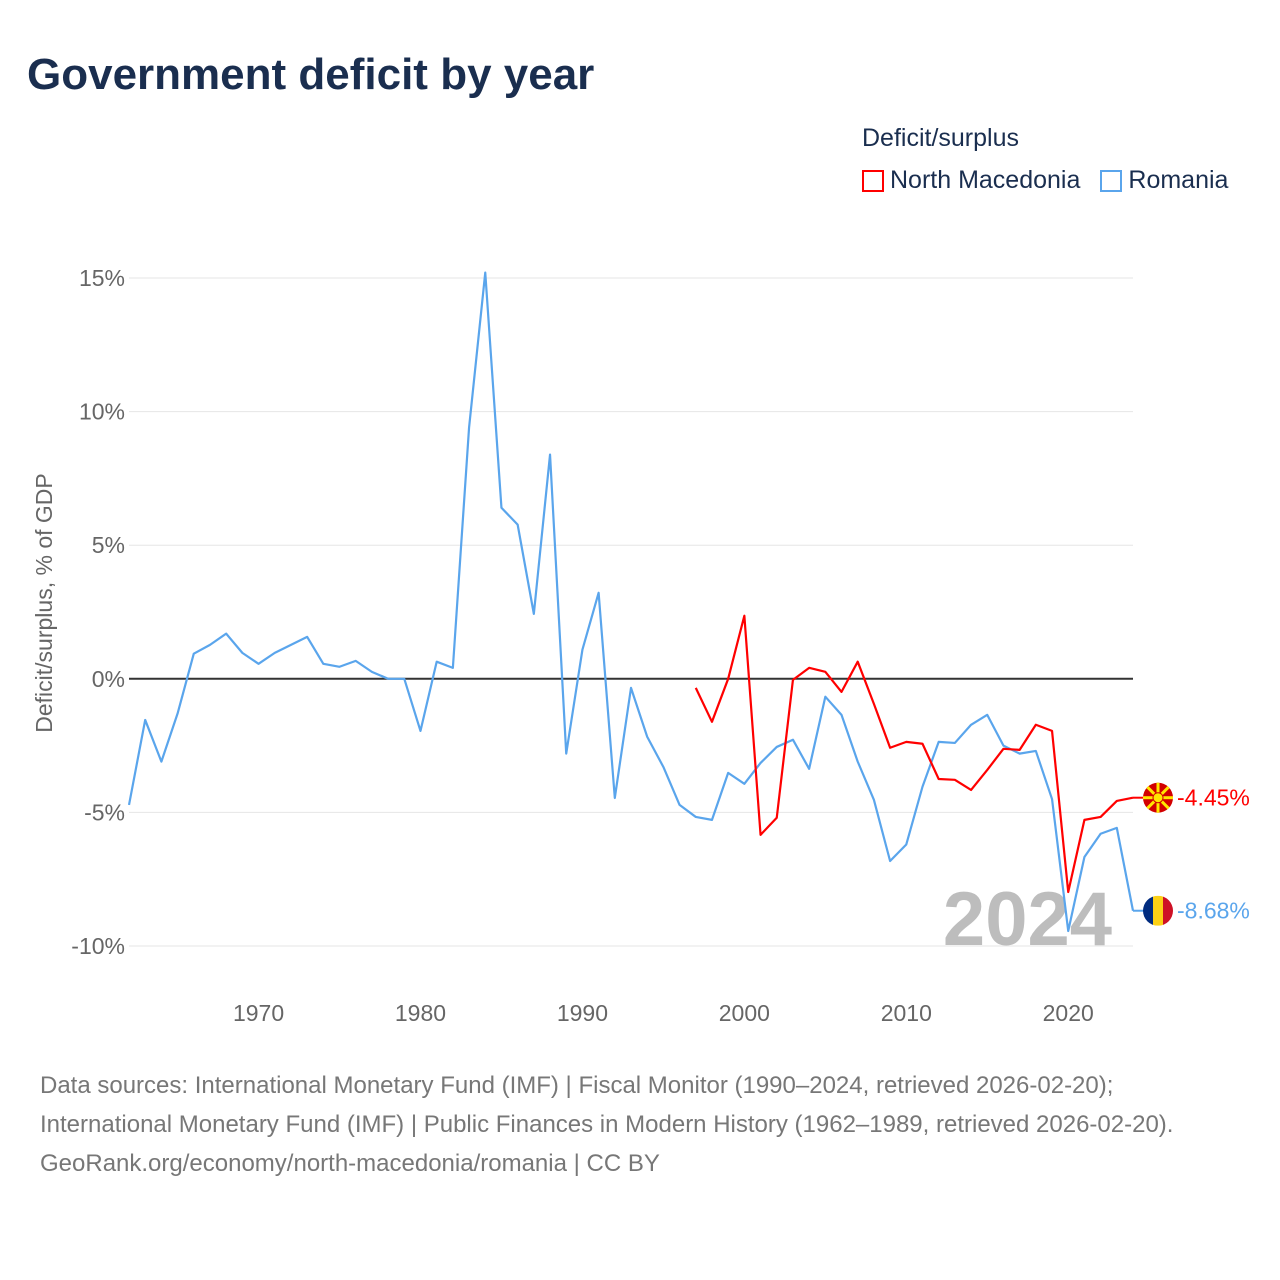 The image size is (1280, 1280). Describe the element at coordinates (940, 138) in the screenshot. I see `legend-title: Deficit/surplus` at that location.